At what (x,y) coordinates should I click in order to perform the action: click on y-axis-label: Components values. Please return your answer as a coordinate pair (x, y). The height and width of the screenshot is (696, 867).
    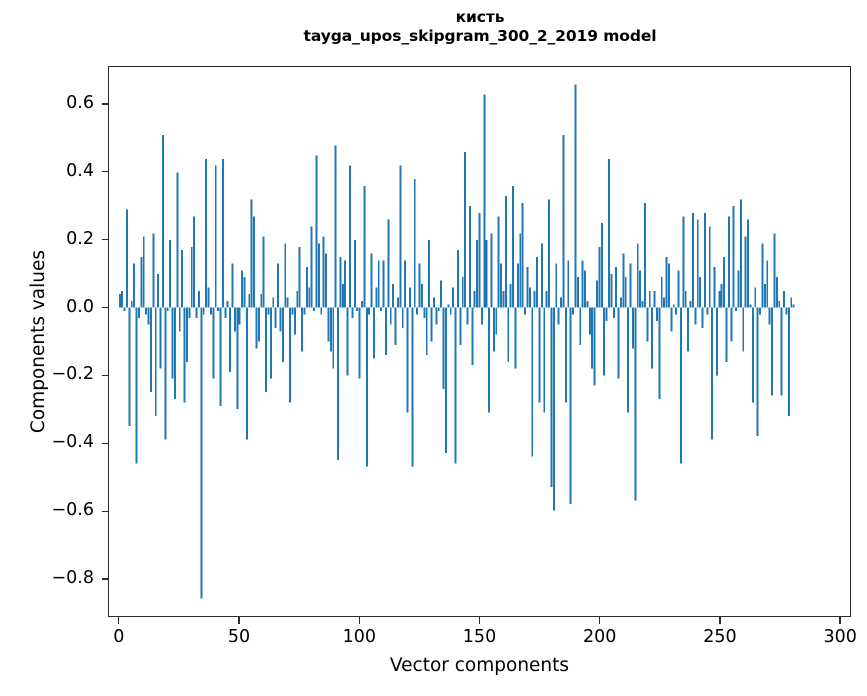
    Looking at the image, I should click on (38, 341).